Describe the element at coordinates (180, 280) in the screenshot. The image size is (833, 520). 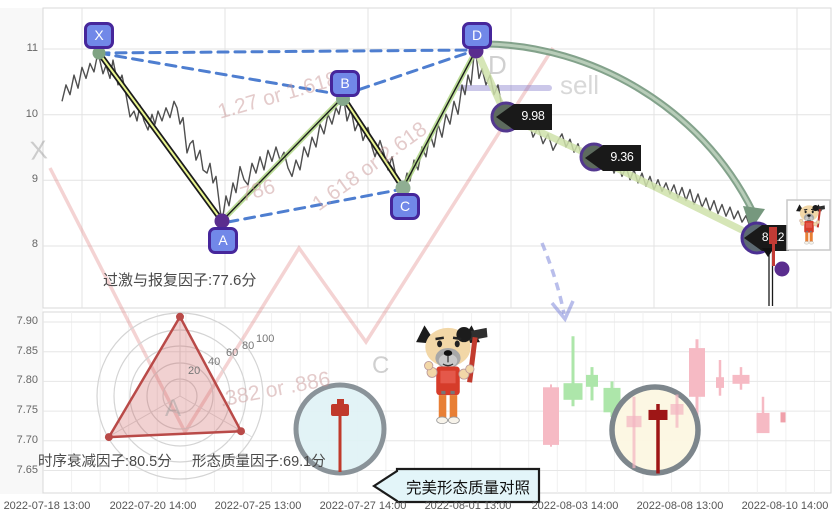
I see `overreaction-factor-text: 过激与报复因子:77.6分` at that location.